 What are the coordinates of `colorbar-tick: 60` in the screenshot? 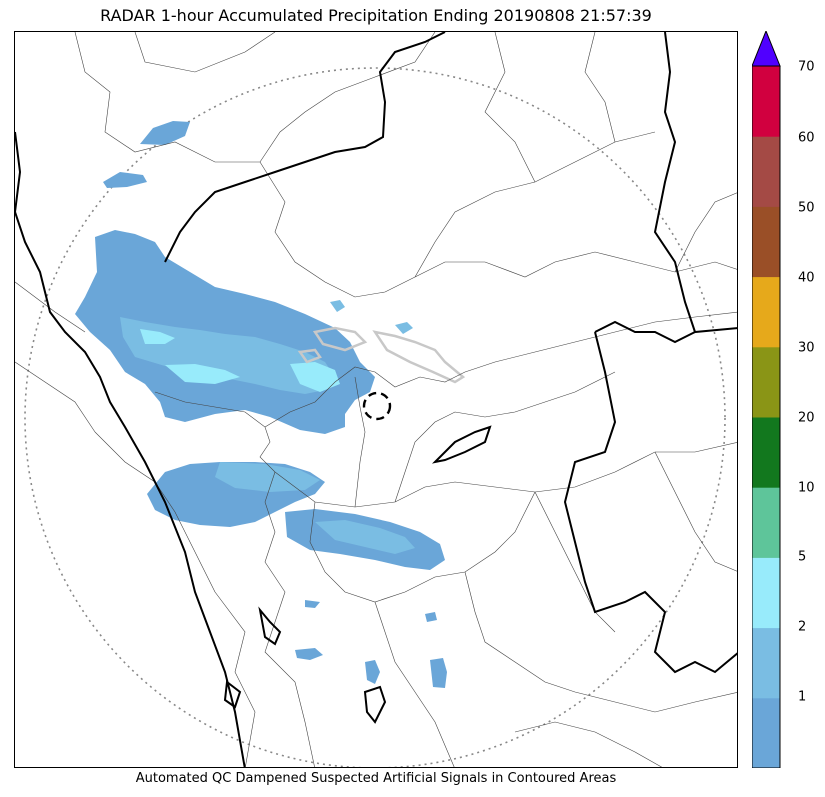 It's located at (806, 138).